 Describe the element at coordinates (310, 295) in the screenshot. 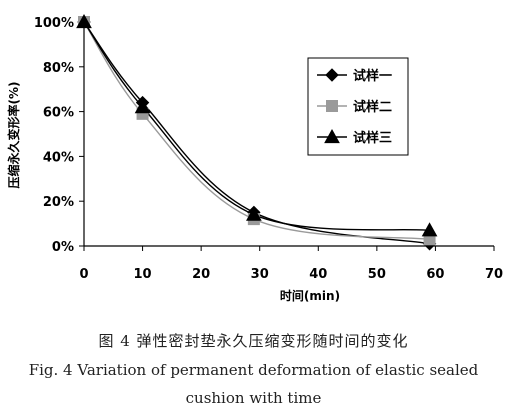

I see `x-axis-label: 时间(min)` at that location.